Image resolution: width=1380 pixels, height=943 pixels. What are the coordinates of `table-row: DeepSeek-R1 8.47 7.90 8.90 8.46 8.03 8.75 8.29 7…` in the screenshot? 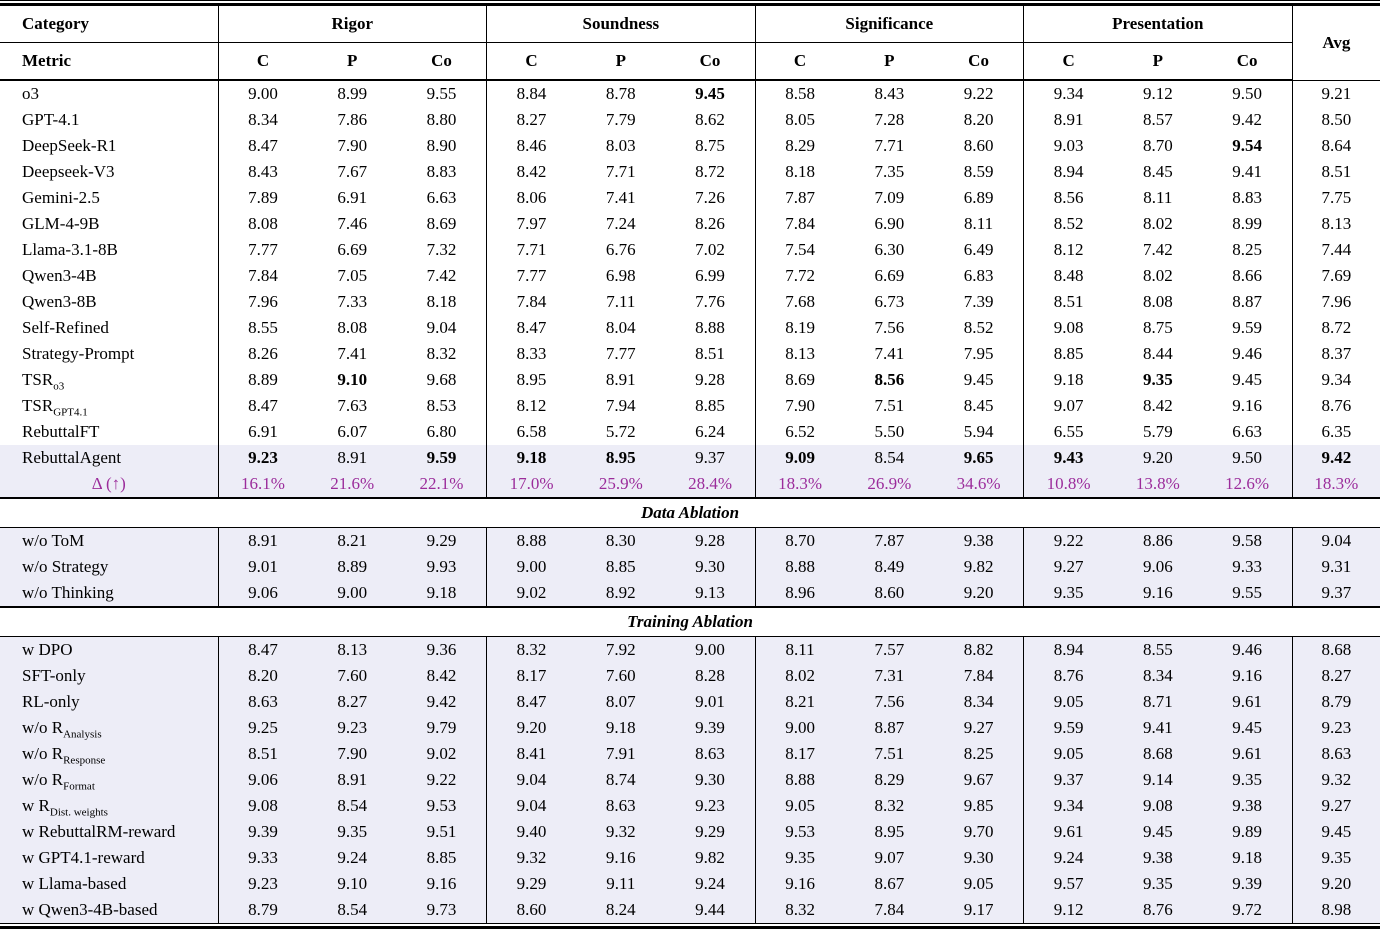 It's located at (690, 146).